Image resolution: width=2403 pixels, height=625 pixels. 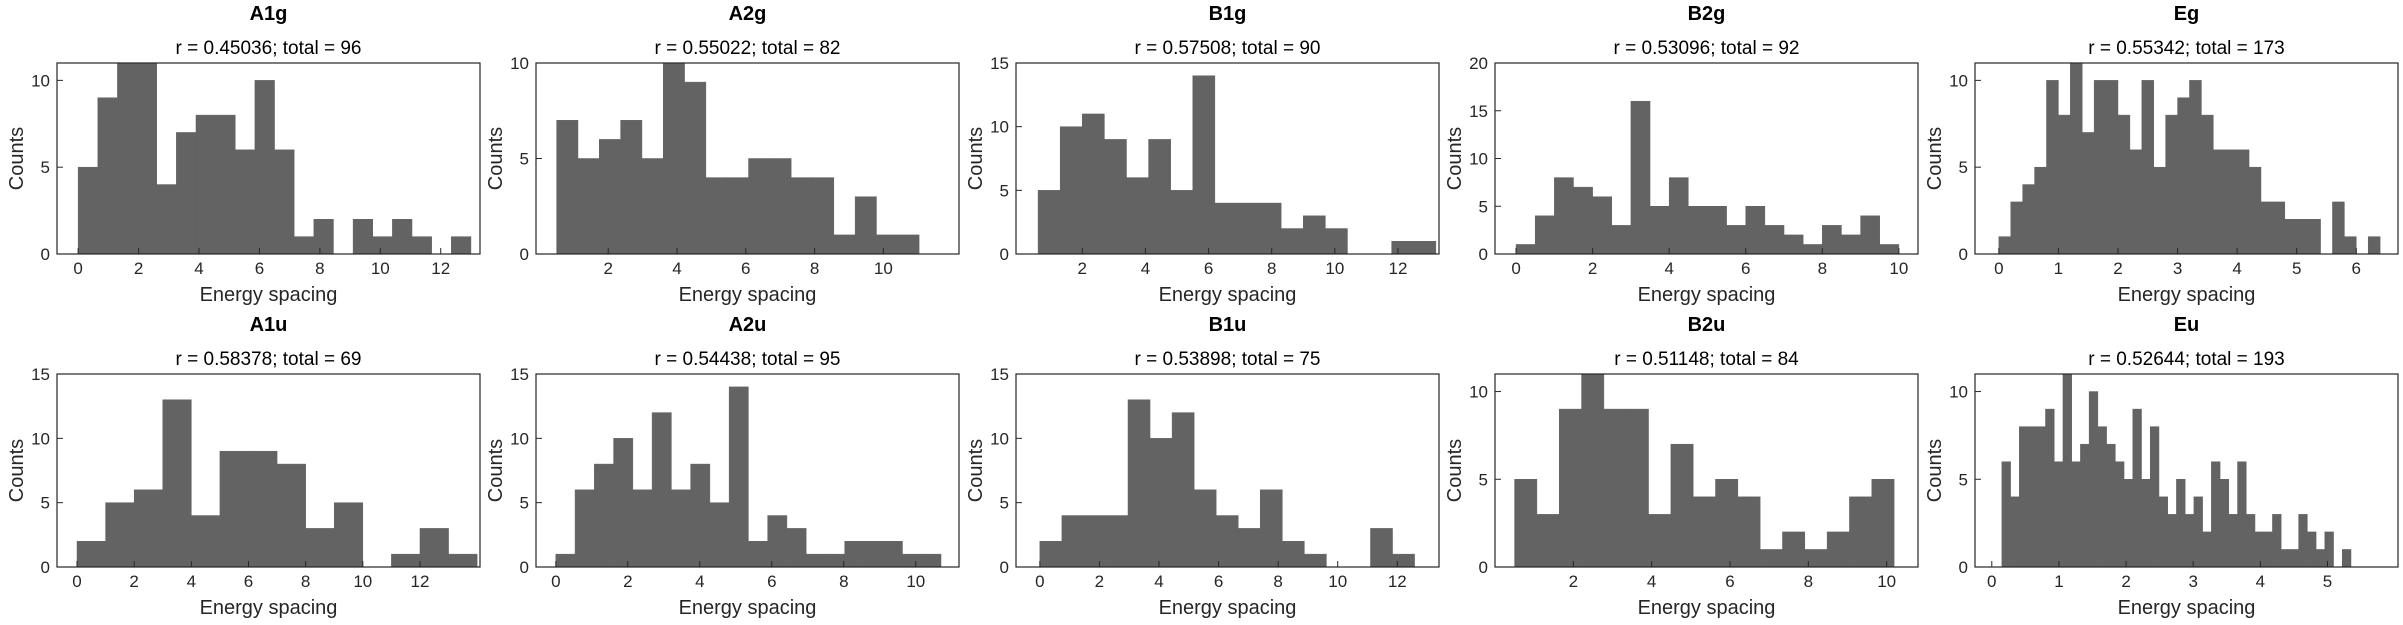 What do you see at coordinates (748, 359) in the screenshot?
I see `subplot-subtitle: r = 0.54438; total = 95` at bounding box center [748, 359].